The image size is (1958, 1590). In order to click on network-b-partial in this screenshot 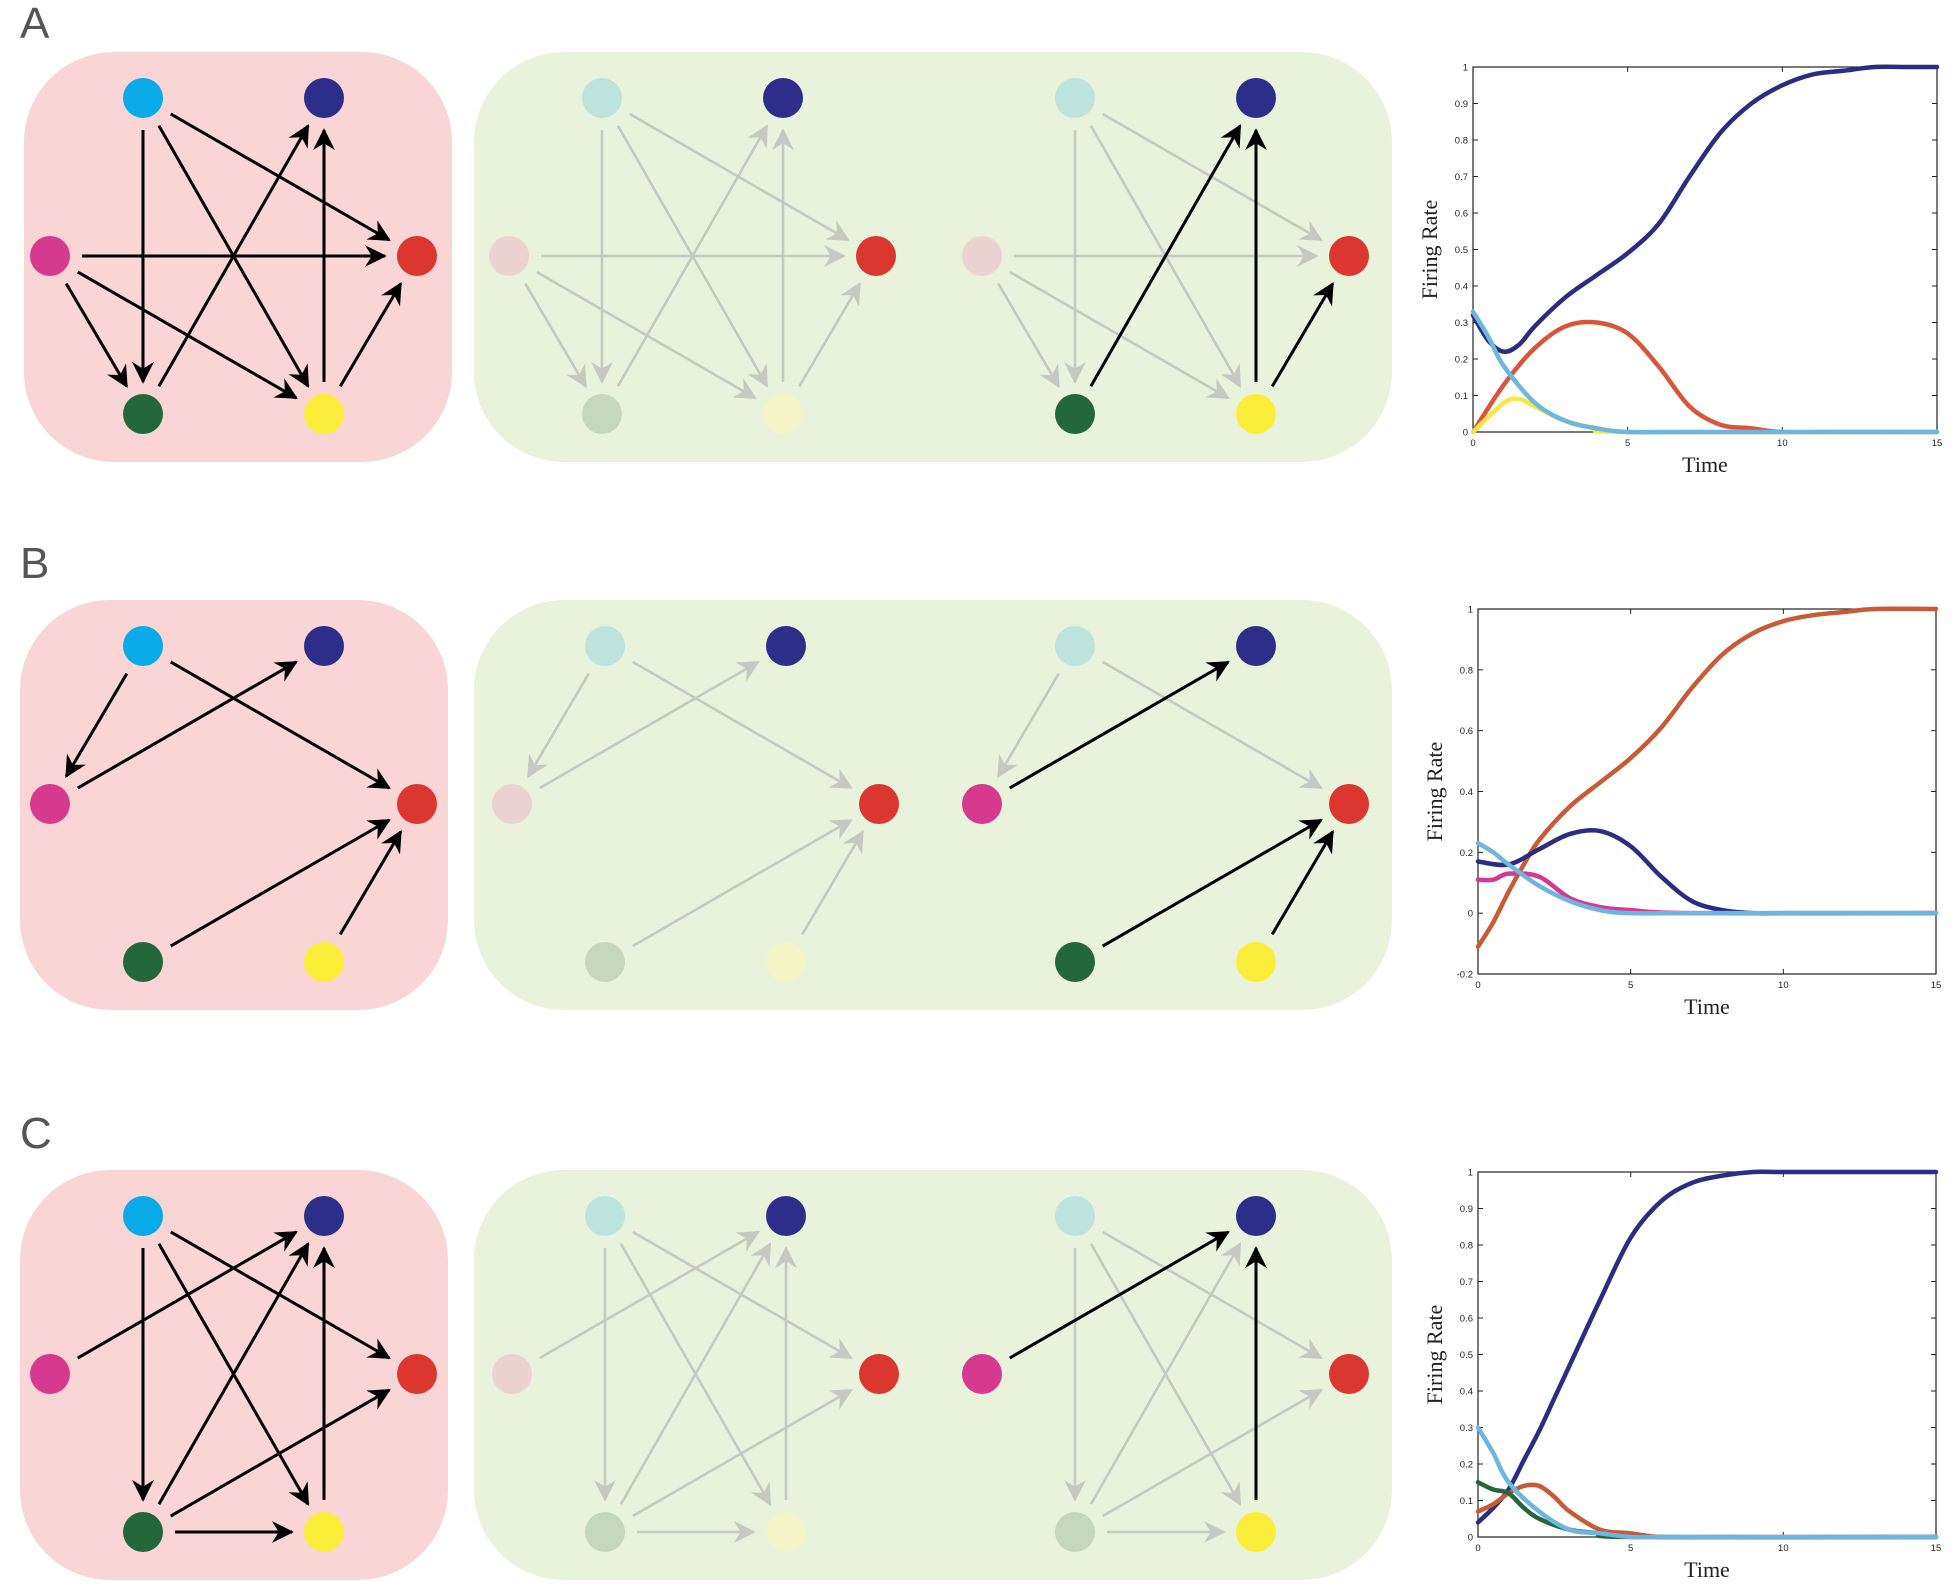, I will do `click(1165, 804)`.